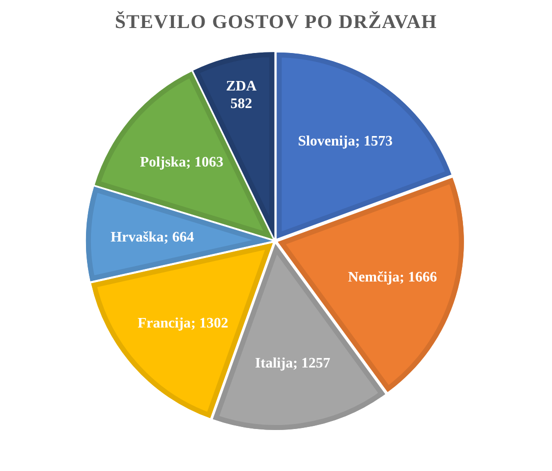 This screenshot has width=552, height=471. What do you see at coordinates (137, 237) in the screenshot?
I see `slice-label: Hrvaška` at bounding box center [137, 237].